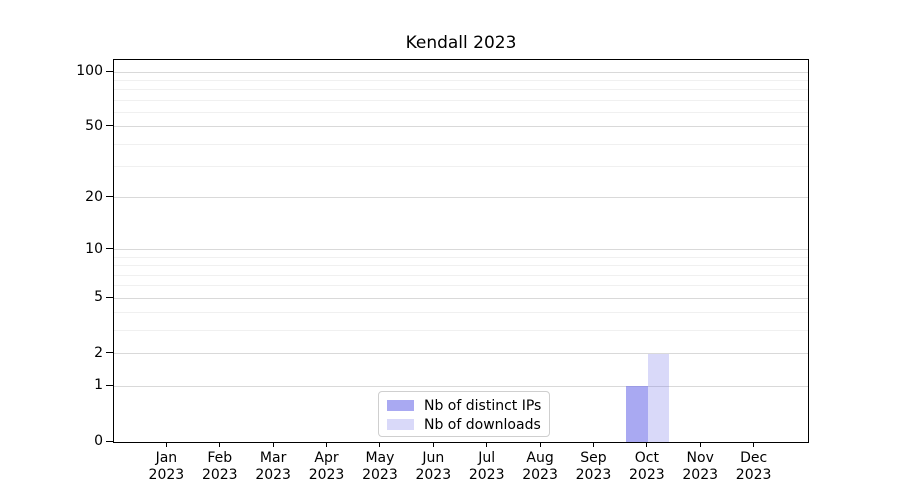 The image size is (900, 500). Describe the element at coordinates (486, 466) in the screenshot. I see `x-tick-label: Jul 2023` at that location.